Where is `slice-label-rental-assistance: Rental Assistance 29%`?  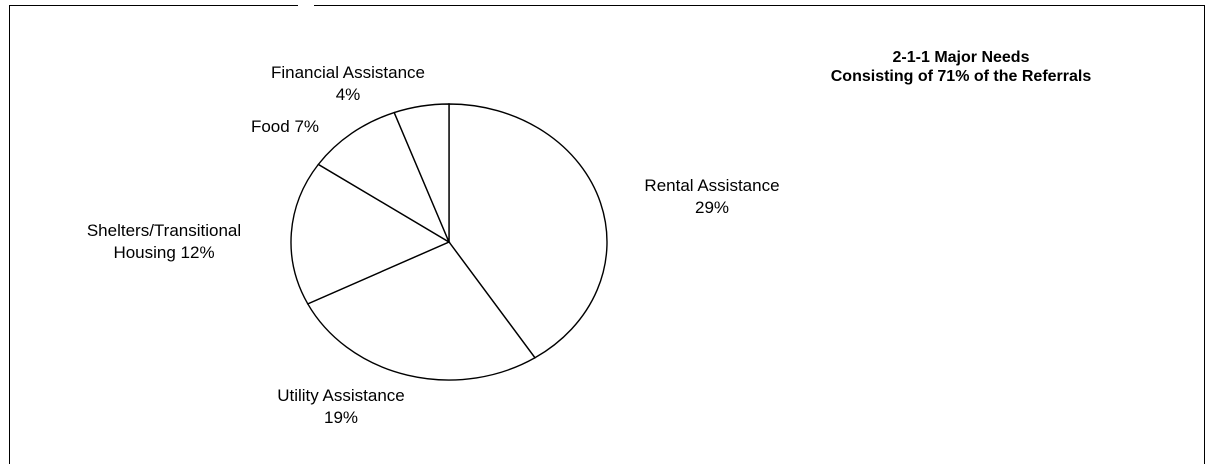 slice-label-rental-assistance: Rental Assistance 29% is located at coordinates (711, 196).